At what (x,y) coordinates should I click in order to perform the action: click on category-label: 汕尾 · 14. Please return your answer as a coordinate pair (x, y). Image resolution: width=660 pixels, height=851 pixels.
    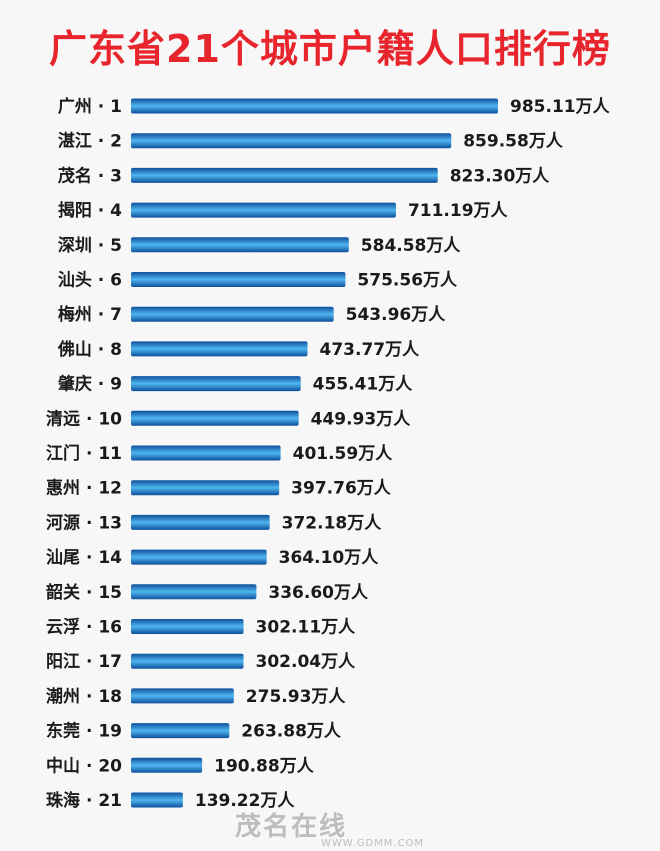
    Looking at the image, I should click on (84, 558).